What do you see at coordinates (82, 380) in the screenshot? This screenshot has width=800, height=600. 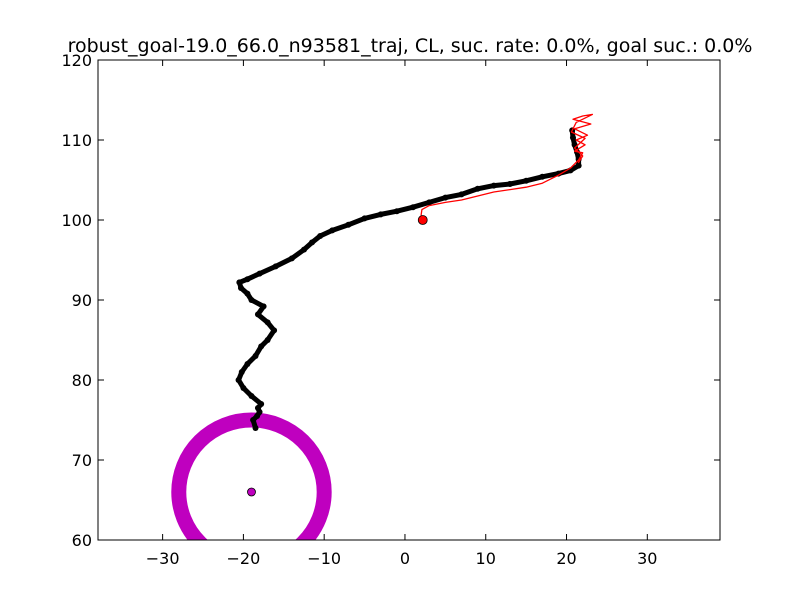 I see `y-tick-label: 80` at bounding box center [82, 380].